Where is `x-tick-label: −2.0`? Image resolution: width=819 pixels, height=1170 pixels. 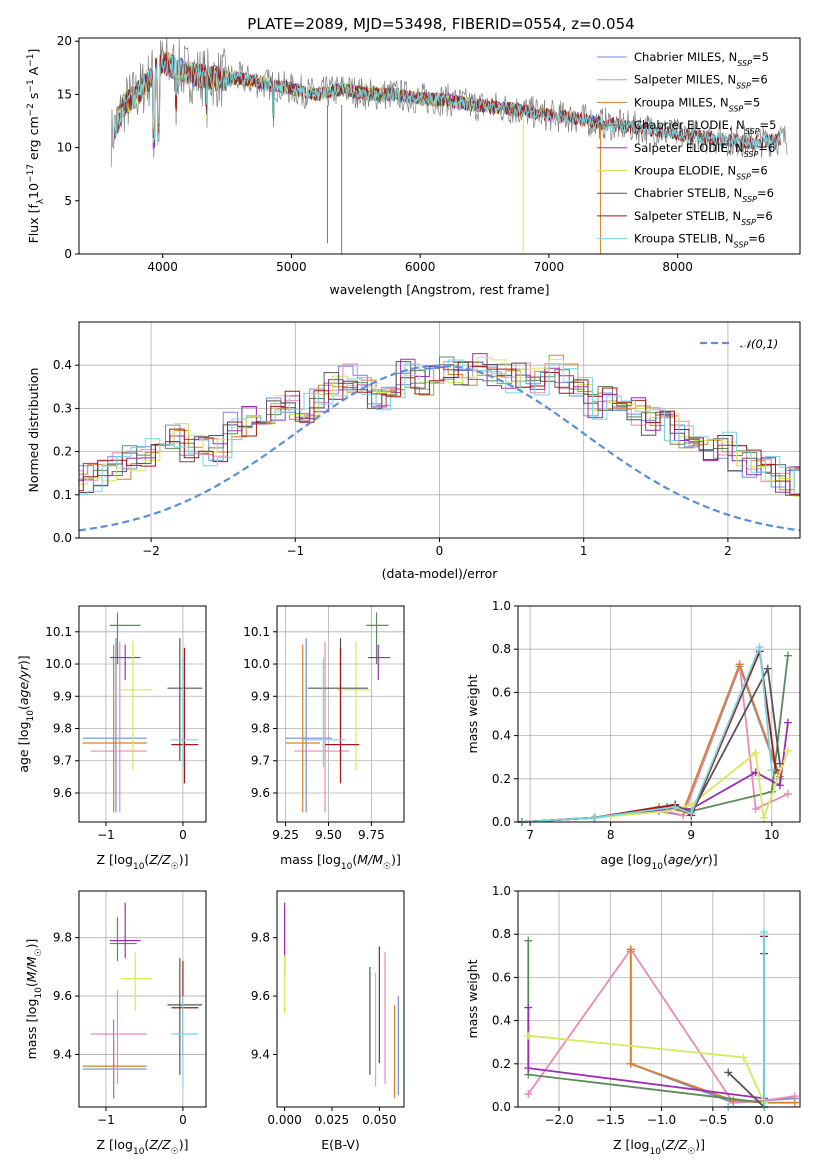
x-tick-label: −2.0 is located at coordinates (558, 1120).